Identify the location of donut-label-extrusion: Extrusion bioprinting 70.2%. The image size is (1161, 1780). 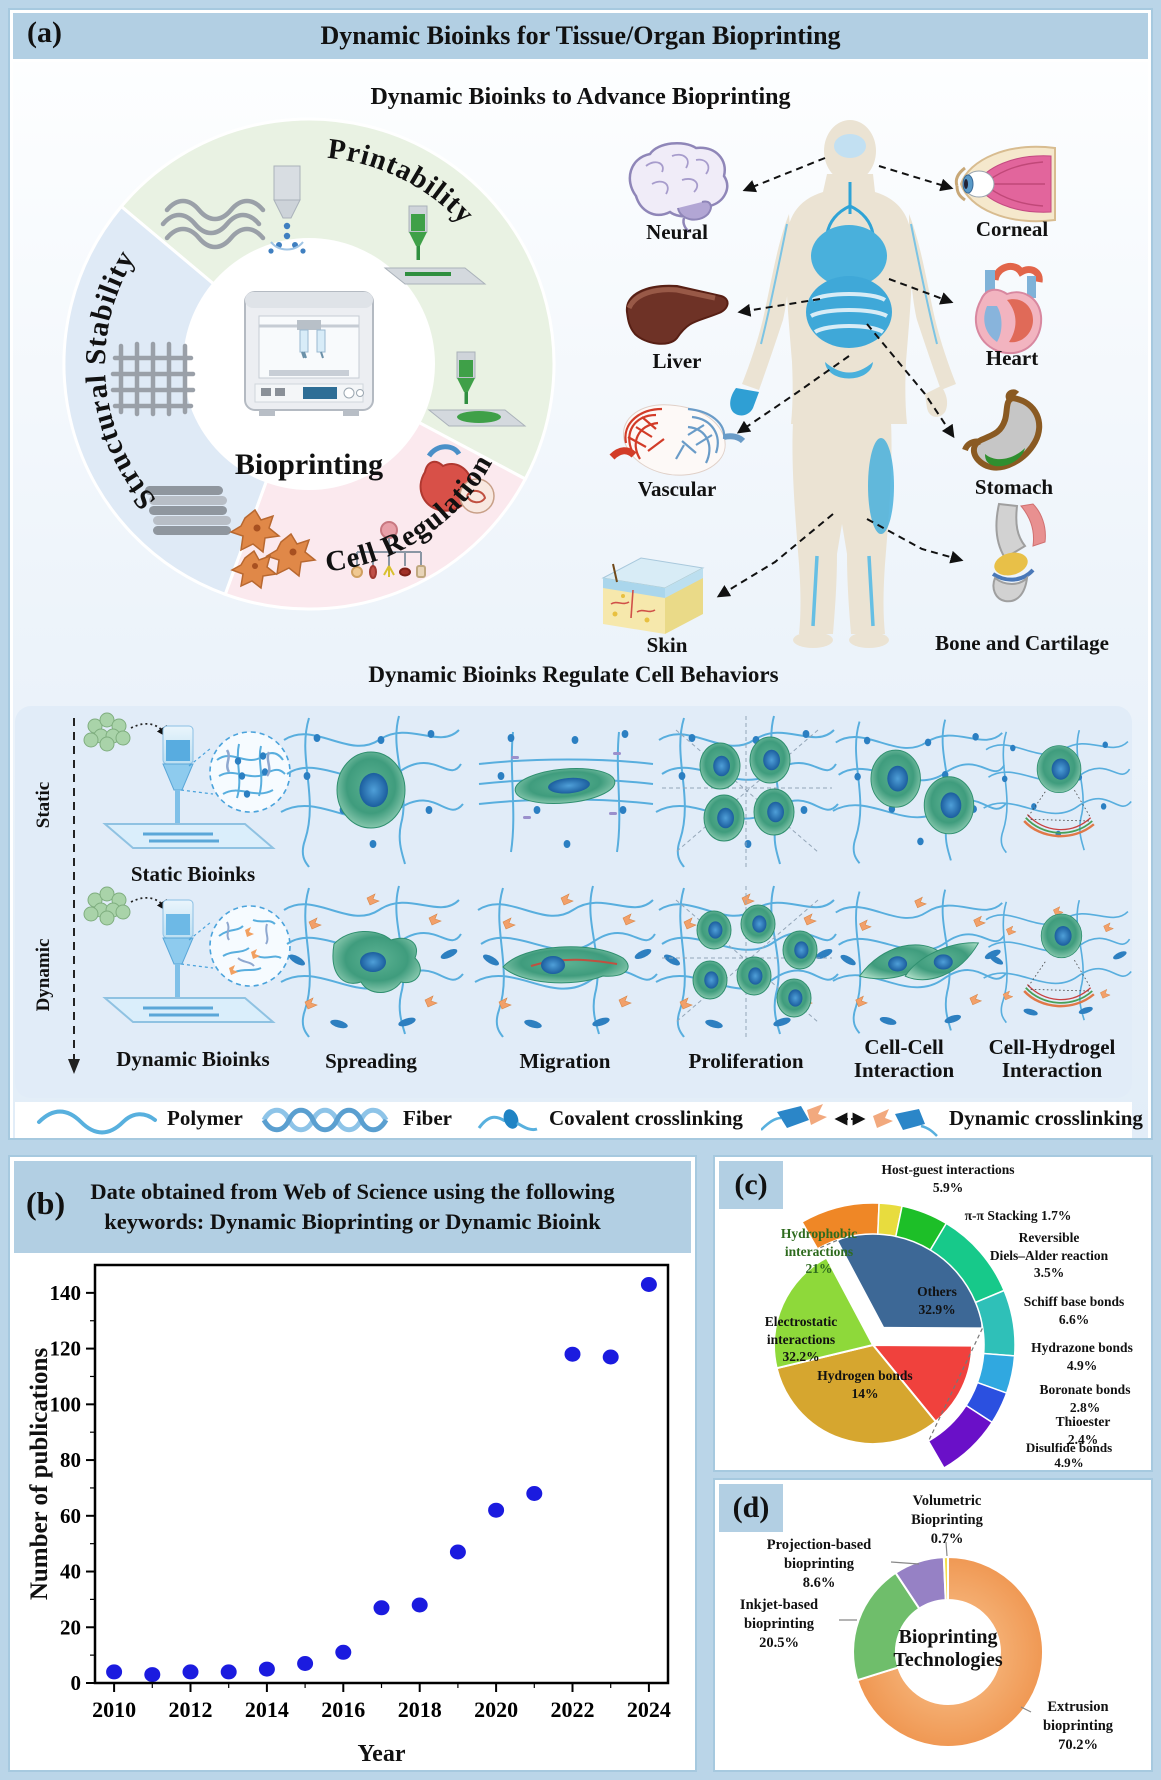
(1078, 1726).